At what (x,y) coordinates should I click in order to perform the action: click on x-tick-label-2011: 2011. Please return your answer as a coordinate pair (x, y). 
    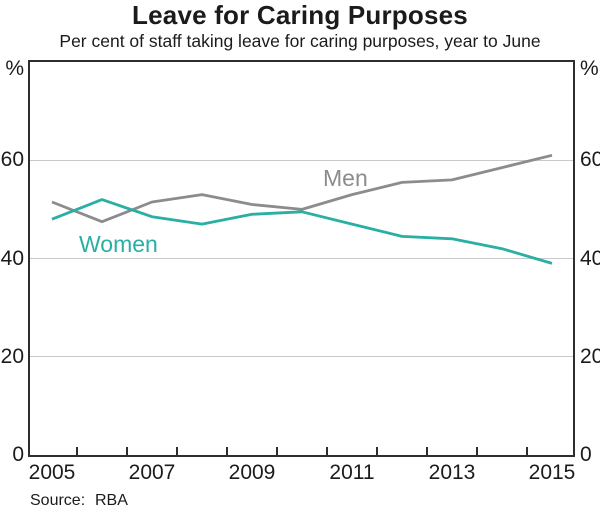
    Looking at the image, I should click on (352, 472).